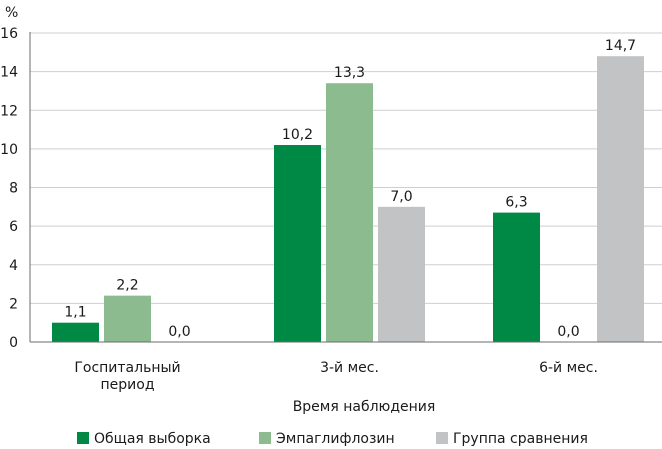  I want to click on data-label: 1,1, so click(75, 313).